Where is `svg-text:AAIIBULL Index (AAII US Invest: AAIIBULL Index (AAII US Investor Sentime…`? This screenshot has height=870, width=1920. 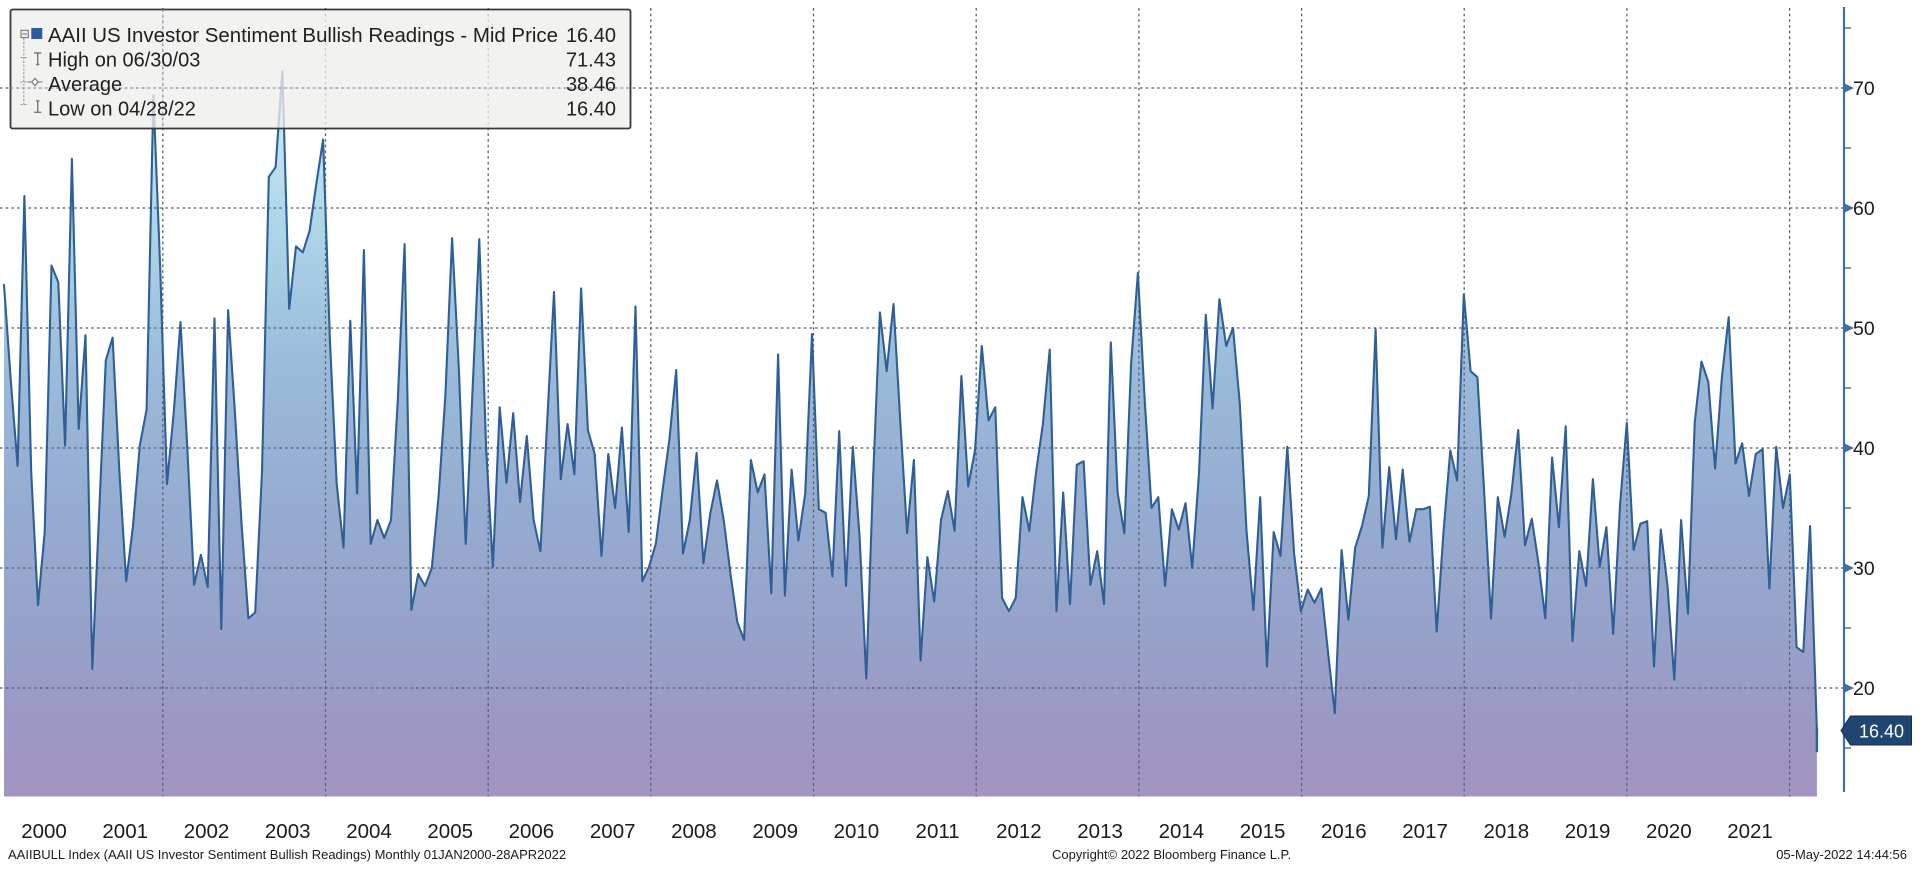
svg-text:AAIIBULL Index (AAII US Invest: AAIIBULL Index (AAII US Investor Sentime… is located at coordinates (287, 854).